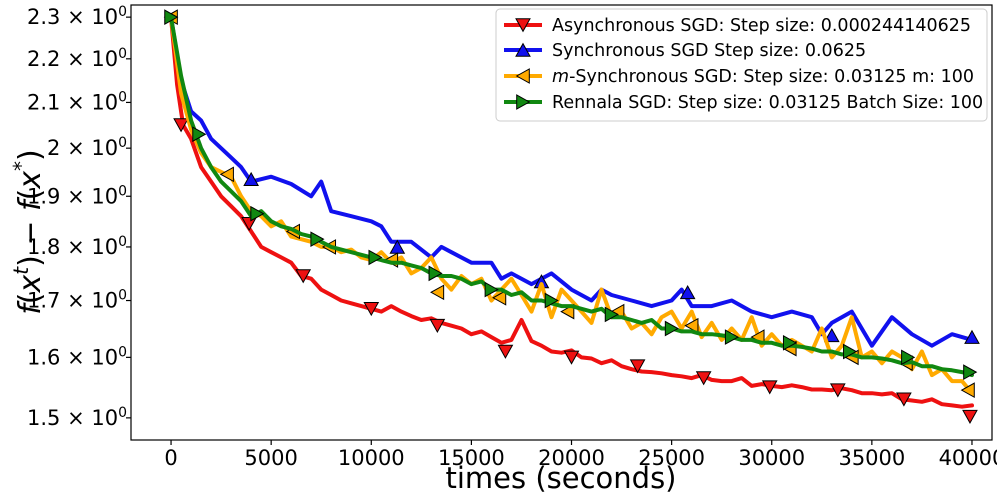  I want to click on x-tick-label: 10000, so click(371, 458).